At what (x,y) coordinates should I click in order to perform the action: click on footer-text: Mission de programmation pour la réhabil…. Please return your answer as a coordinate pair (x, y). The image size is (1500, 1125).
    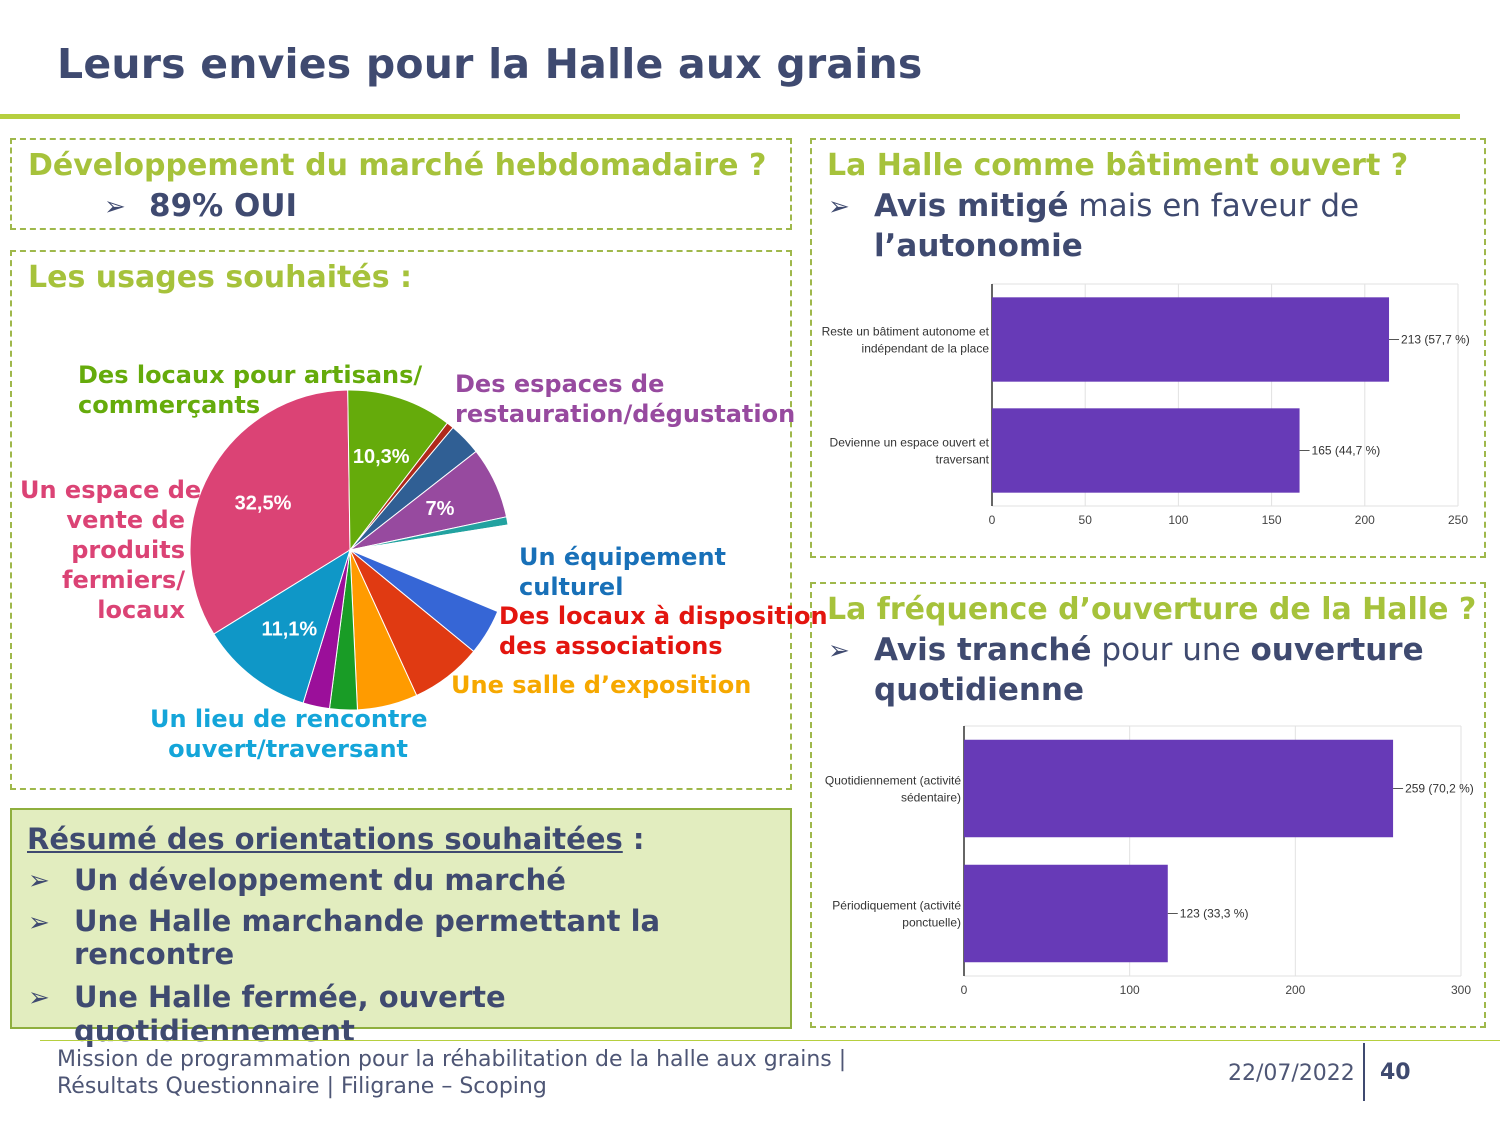
    Looking at the image, I should click on (452, 1073).